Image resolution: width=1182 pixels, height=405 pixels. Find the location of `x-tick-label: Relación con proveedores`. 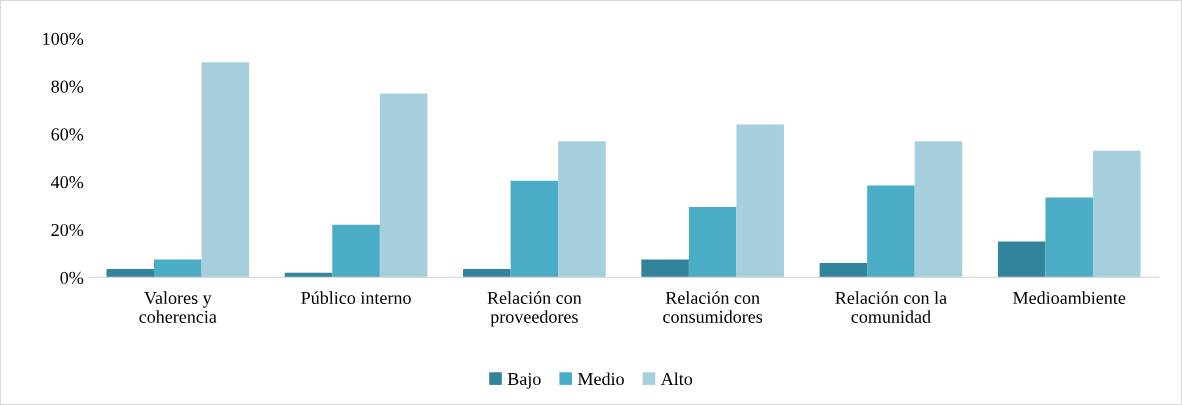

x-tick-label: Relación con proveedores is located at coordinates (534, 309).